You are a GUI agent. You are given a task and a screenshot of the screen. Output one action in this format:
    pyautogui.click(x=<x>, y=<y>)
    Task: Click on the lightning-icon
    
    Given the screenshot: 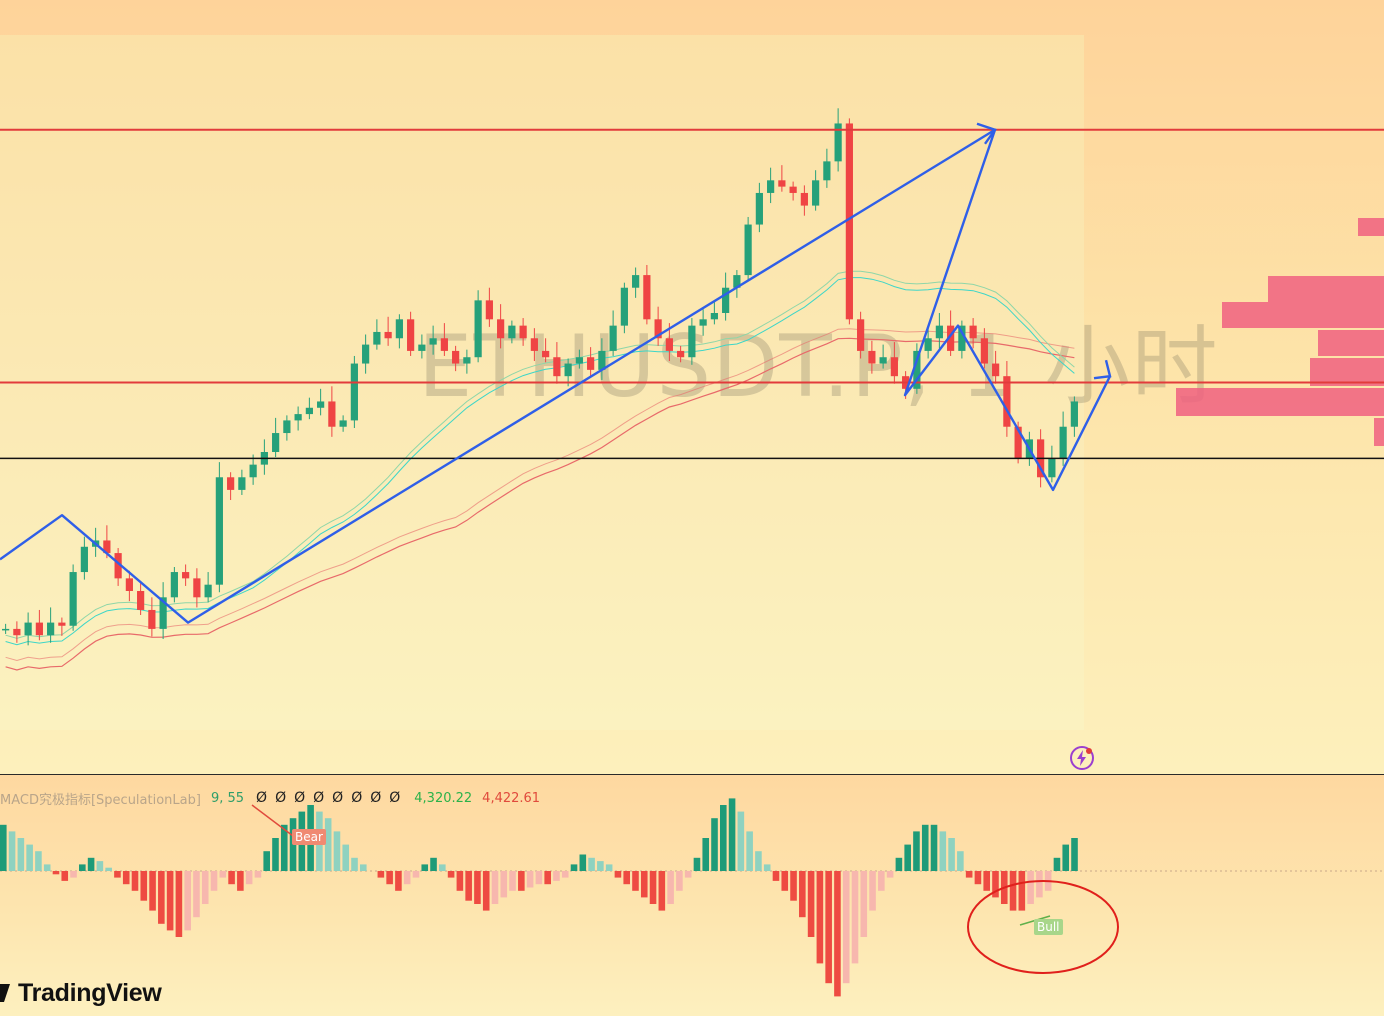 What is the action you would take?
    pyautogui.click(x=1082, y=758)
    